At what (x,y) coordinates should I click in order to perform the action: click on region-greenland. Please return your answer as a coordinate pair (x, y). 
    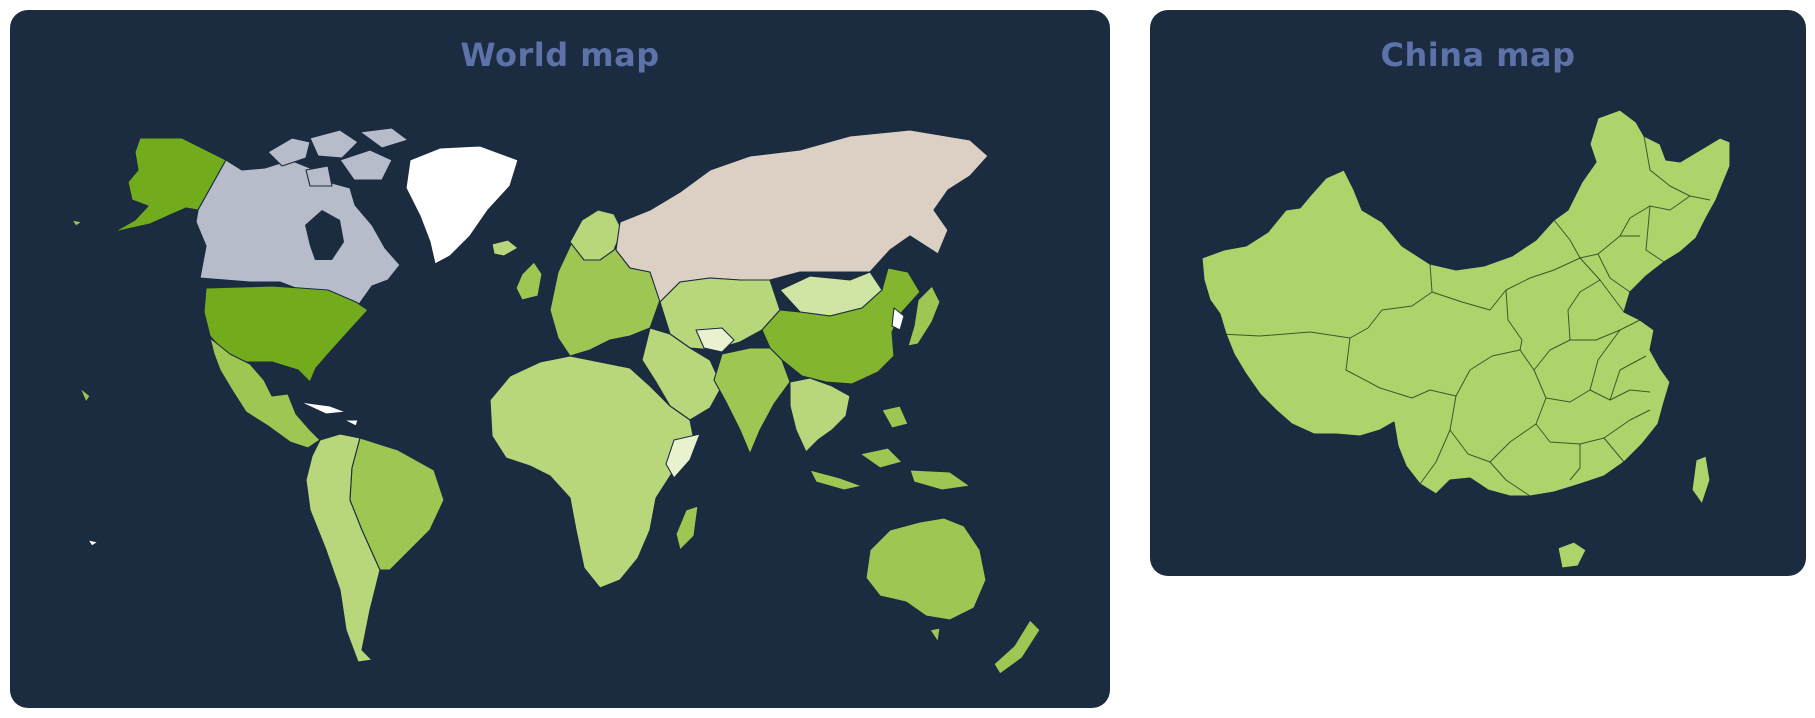
    Looking at the image, I should click on (462, 205).